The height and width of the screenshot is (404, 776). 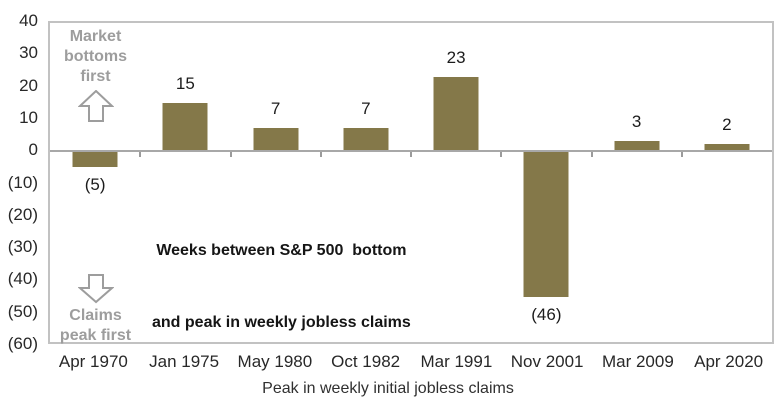 I want to click on note-line: peak first, so click(x=95, y=335).